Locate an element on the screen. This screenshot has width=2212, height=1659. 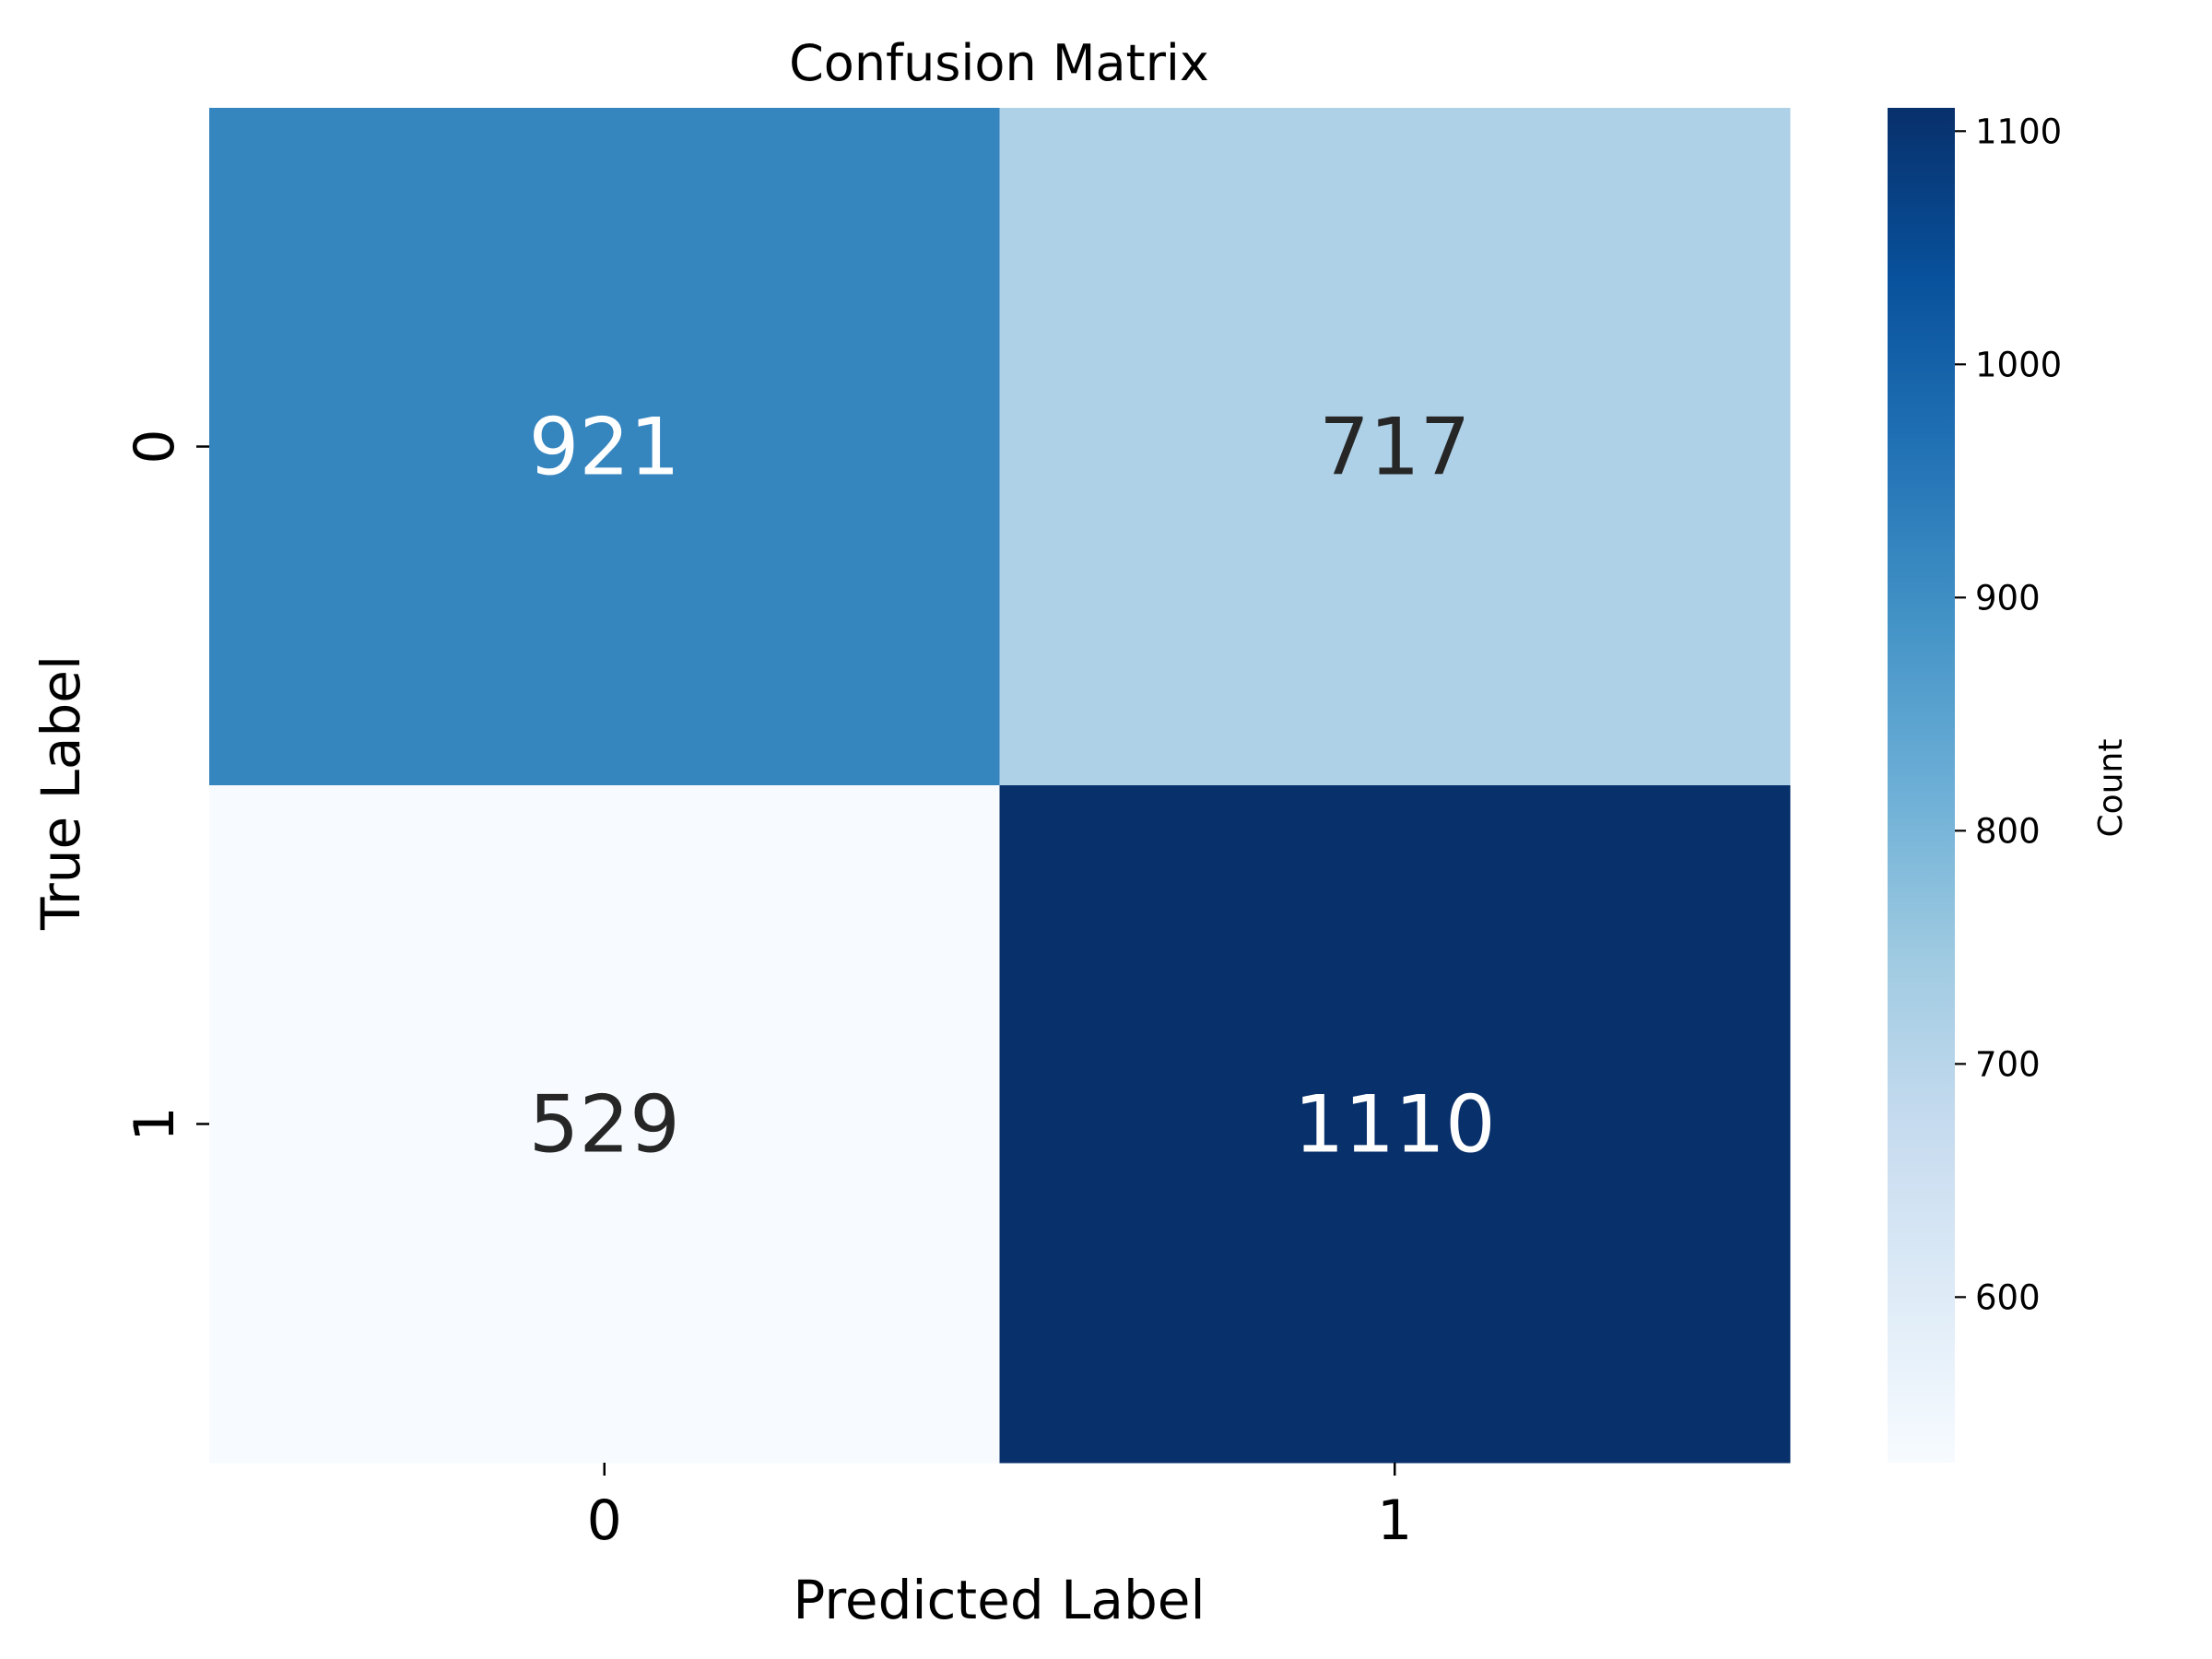
chart-title: Confusion Matrix is located at coordinates (999, 63).